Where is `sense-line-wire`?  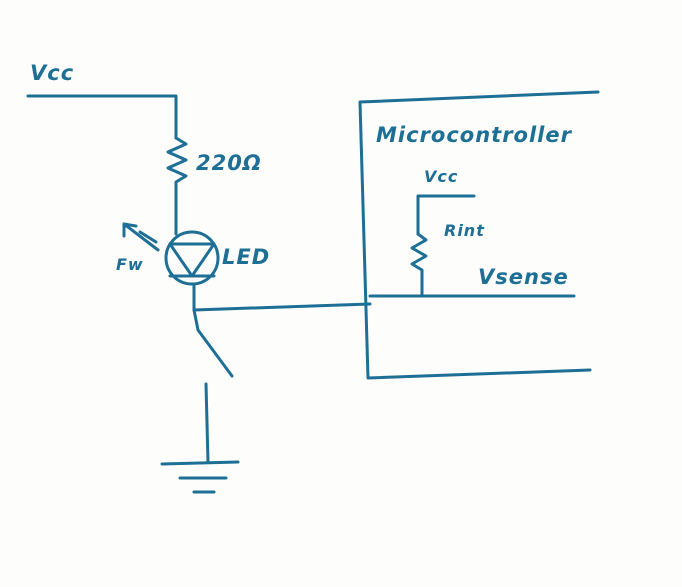 sense-line-wire is located at coordinates (282, 307).